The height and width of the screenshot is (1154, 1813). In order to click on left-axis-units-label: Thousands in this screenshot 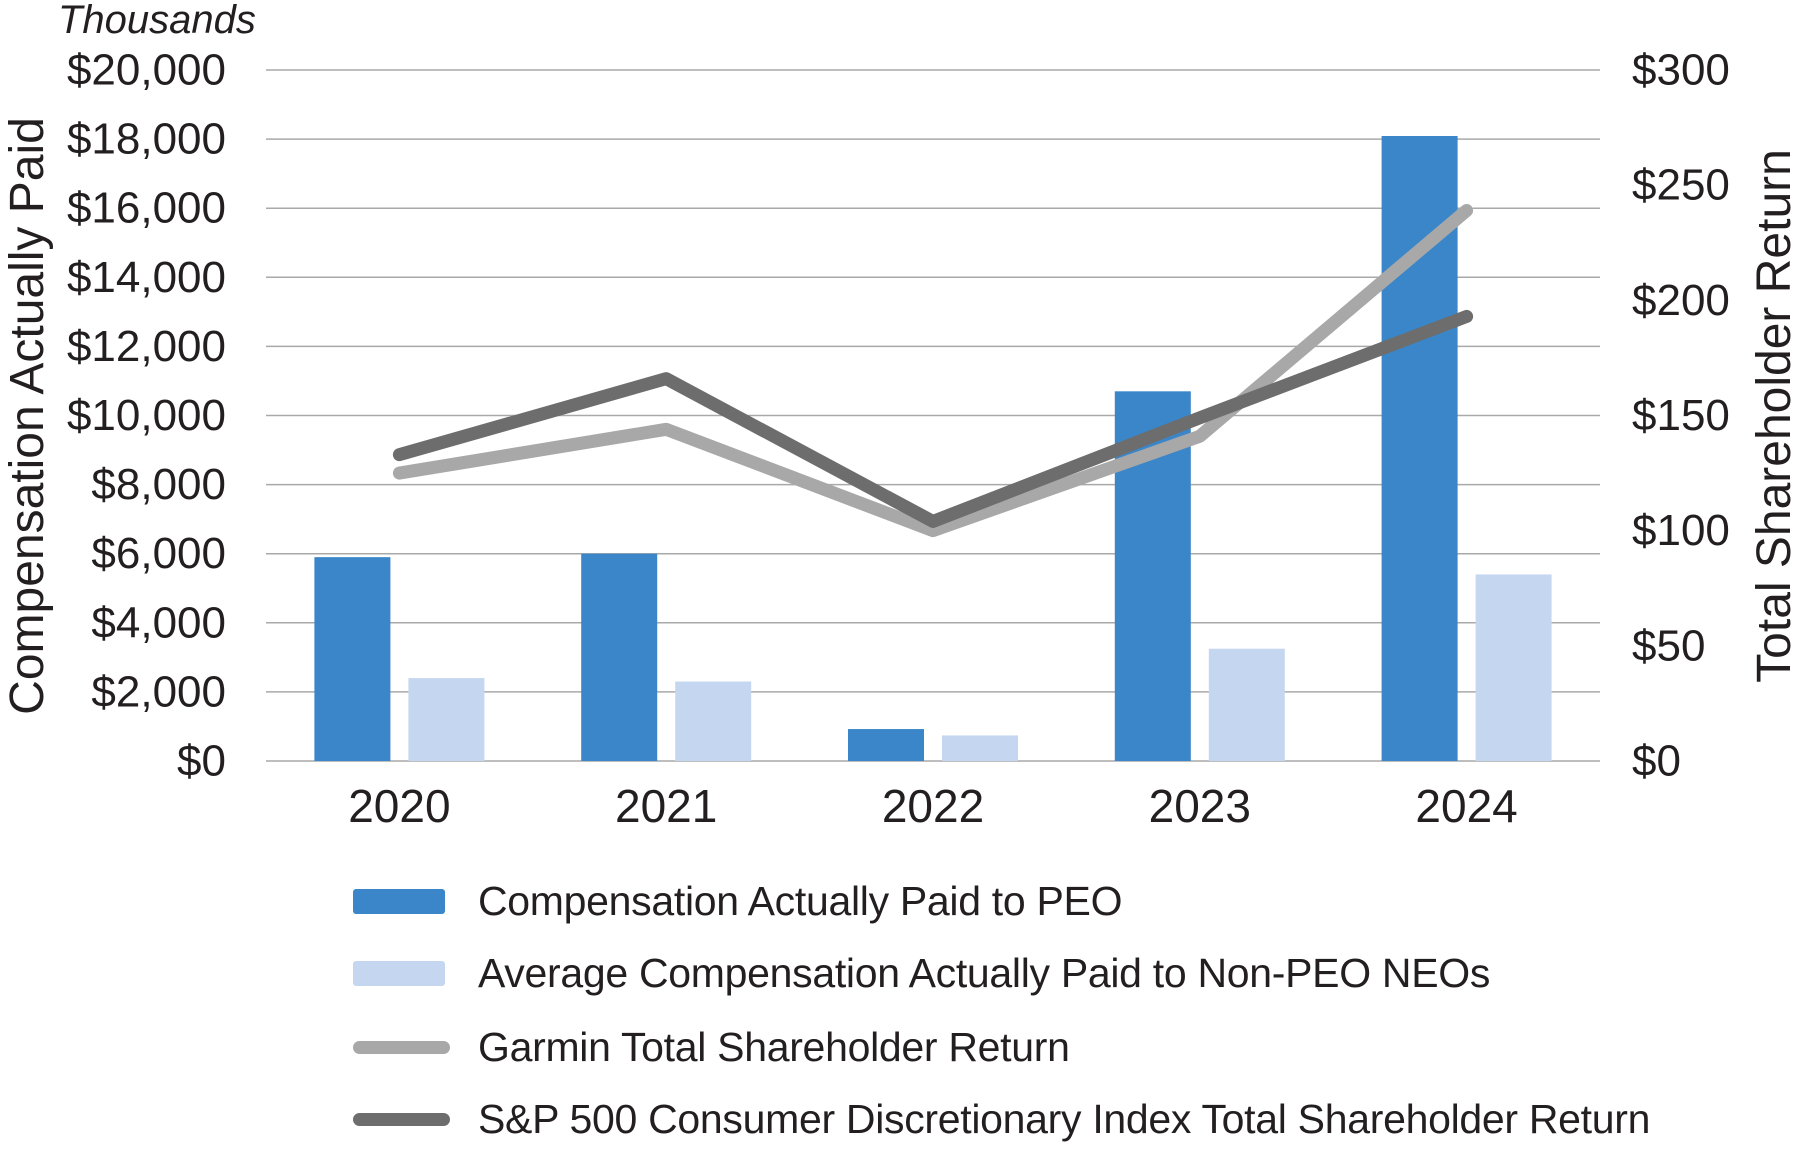, I will do `click(157, 21)`.